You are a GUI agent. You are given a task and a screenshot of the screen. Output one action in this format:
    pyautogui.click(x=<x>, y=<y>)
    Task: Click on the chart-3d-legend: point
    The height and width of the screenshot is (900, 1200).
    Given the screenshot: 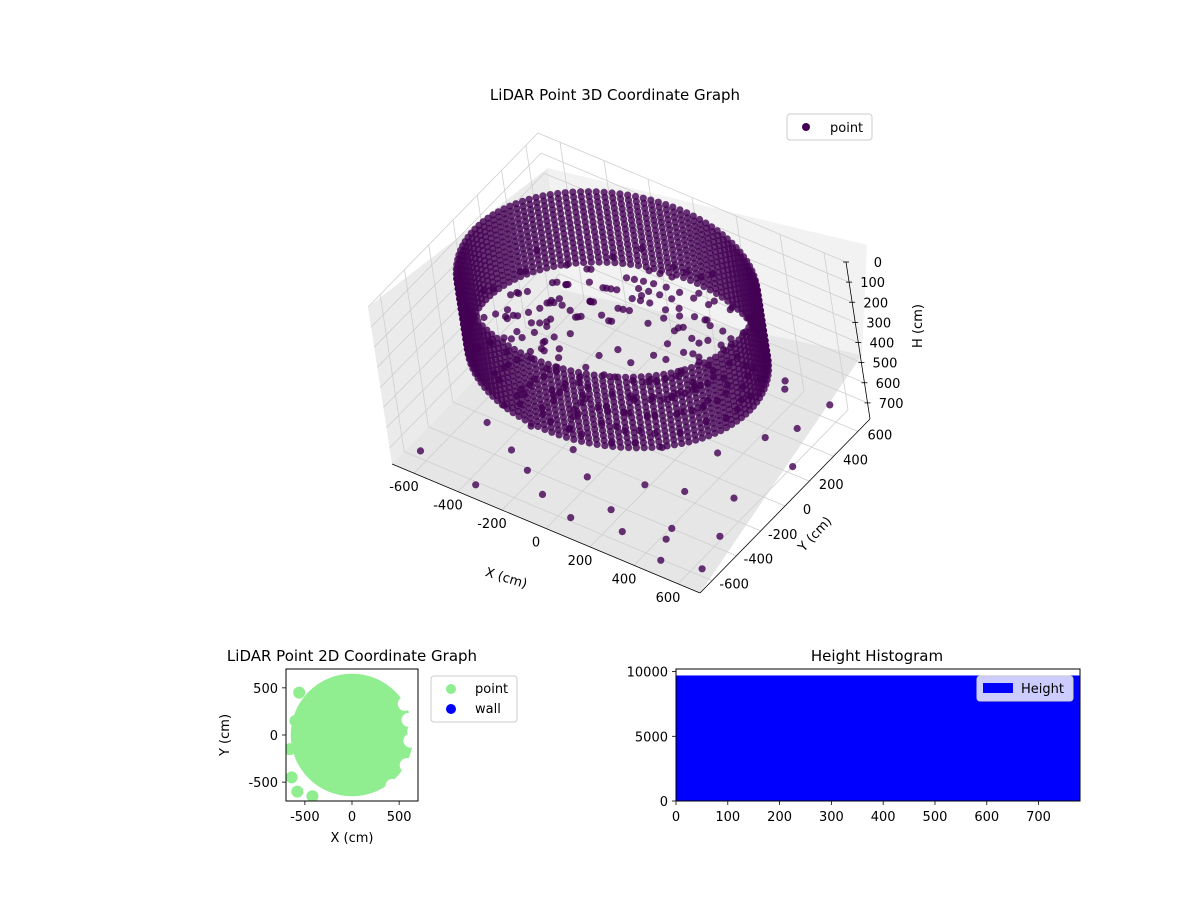 What is the action you would take?
    pyautogui.click(x=829, y=127)
    